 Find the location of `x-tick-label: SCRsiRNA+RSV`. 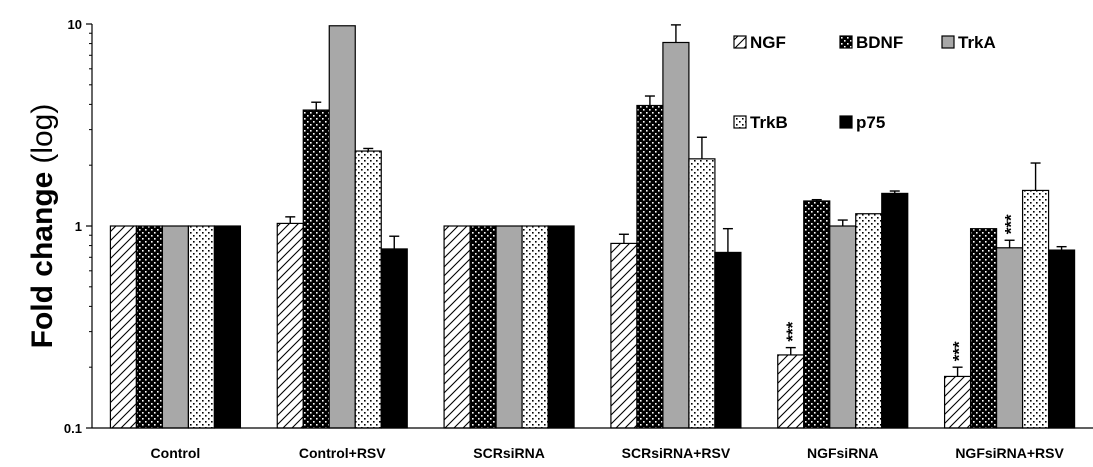

x-tick-label: SCRsiRNA+RSV is located at coordinates (676, 453).